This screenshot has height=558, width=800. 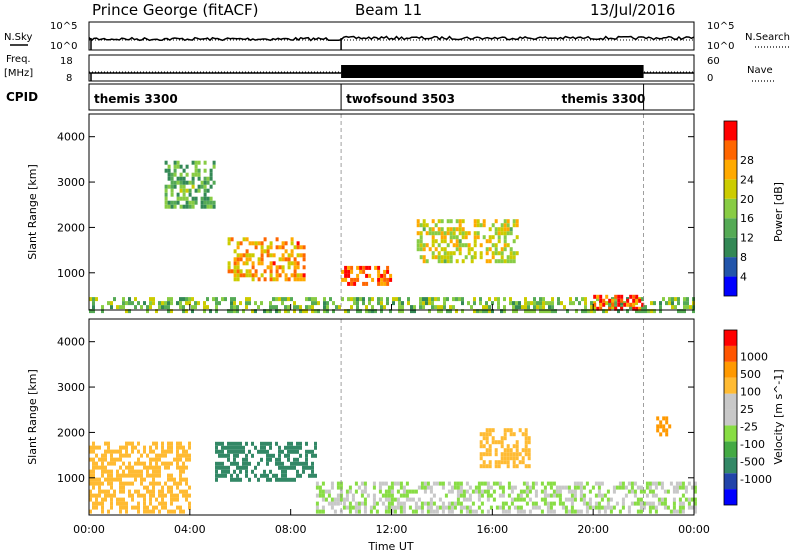 I want to click on colorbar-swatch, so click(x=730, y=169).